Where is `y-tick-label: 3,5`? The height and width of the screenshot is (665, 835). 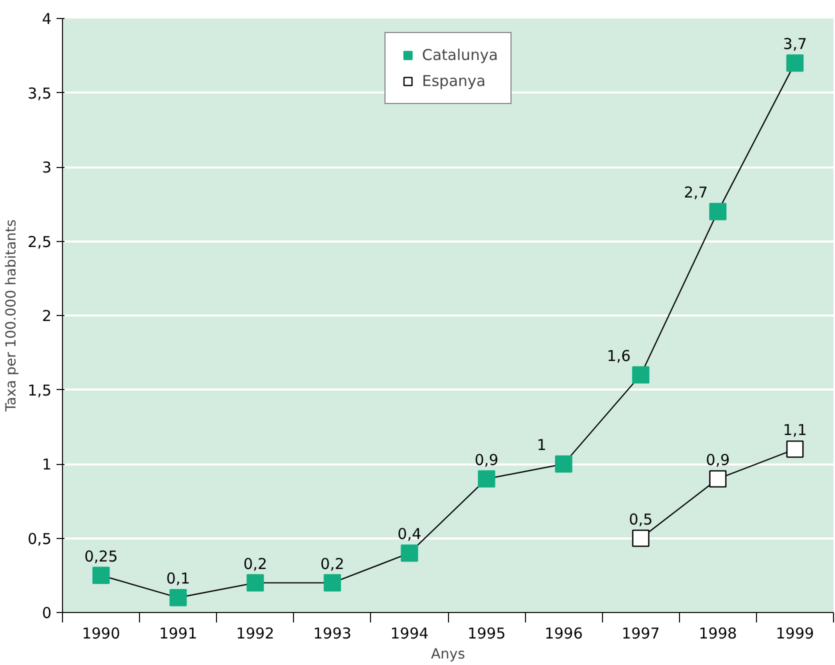
y-tick-label: 3,5 is located at coordinates (40, 93).